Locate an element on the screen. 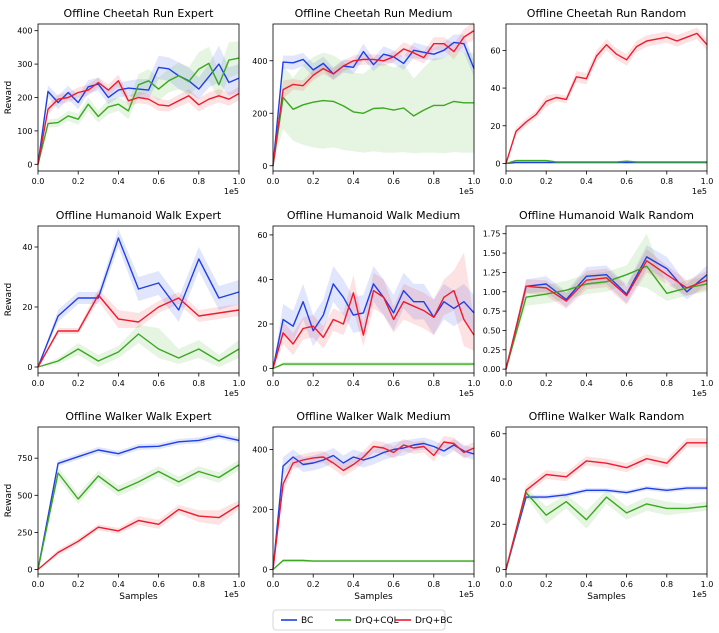  legend-label-drq-bc: DrQ+BC is located at coordinates (434, 621).